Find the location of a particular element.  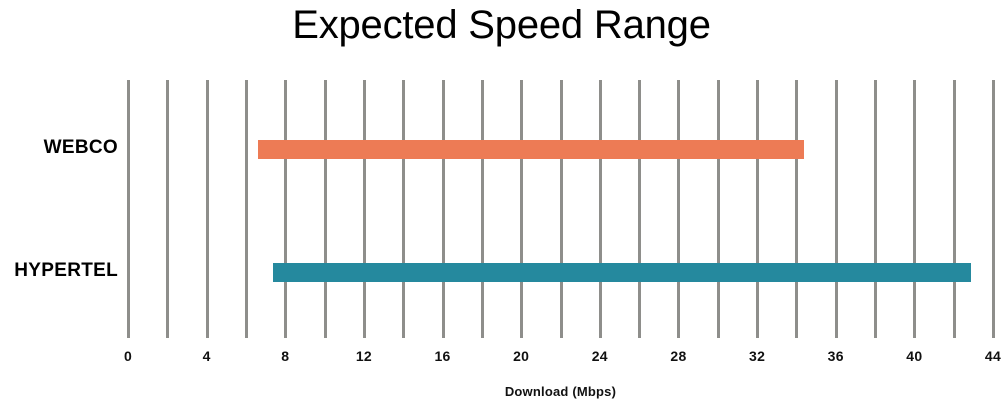

x-tick-label: 24 is located at coordinates (599, 356).